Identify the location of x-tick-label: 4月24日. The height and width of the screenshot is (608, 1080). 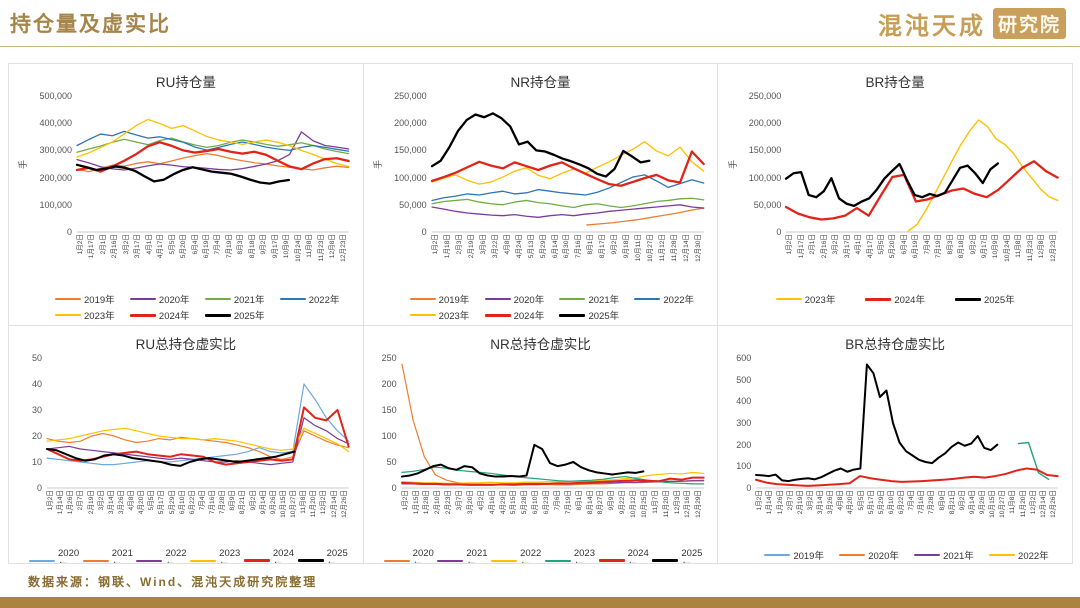
(519, 246).